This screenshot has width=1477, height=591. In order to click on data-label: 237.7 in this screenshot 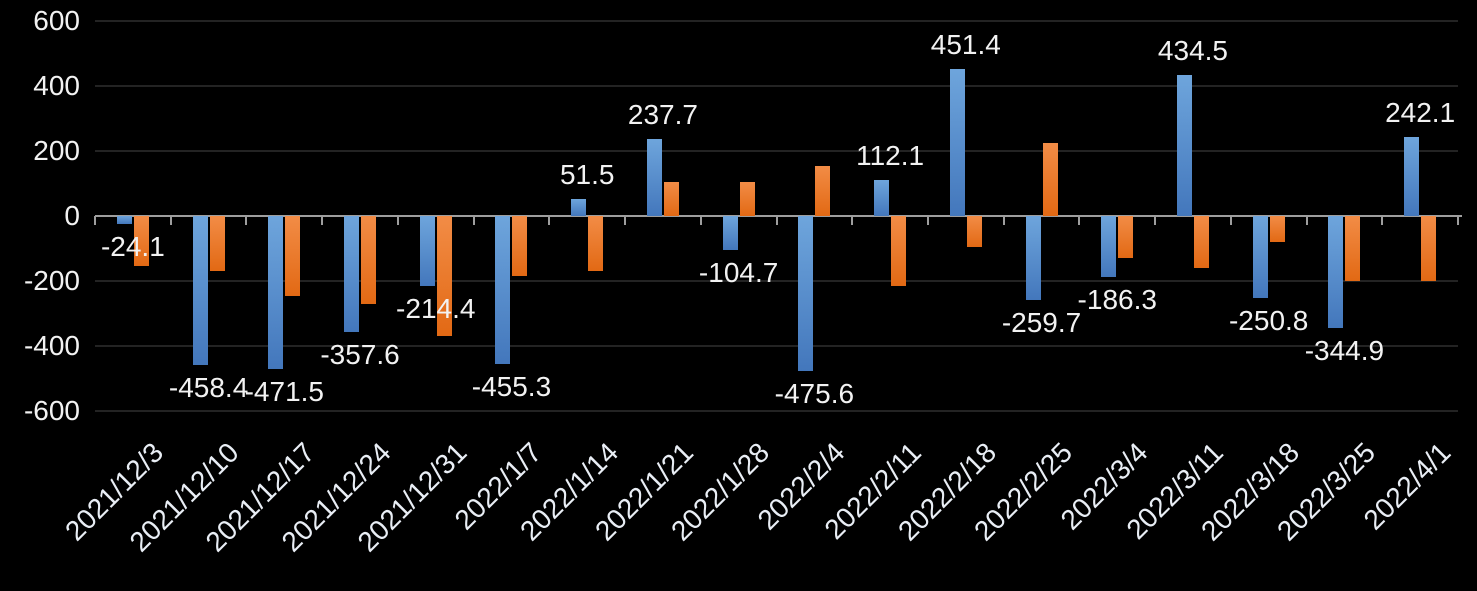, I will do `click(662, 114)`.